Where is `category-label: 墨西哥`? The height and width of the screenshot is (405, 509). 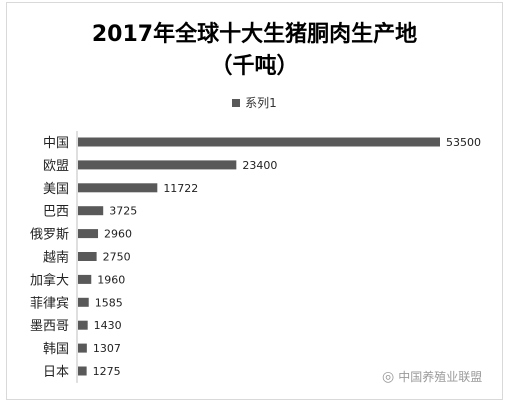
category-label: 墨西哥 is located at coordinates (49, 326).